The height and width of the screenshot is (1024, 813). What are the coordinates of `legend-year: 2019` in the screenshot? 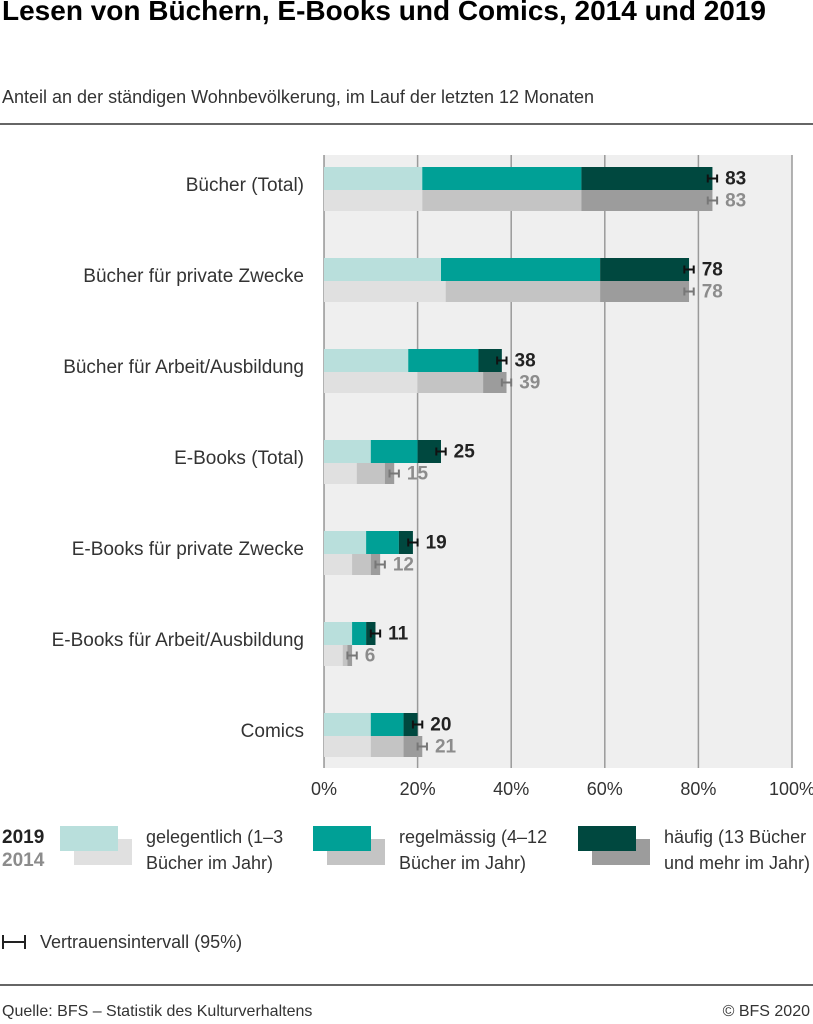 It's located at (23, 837).